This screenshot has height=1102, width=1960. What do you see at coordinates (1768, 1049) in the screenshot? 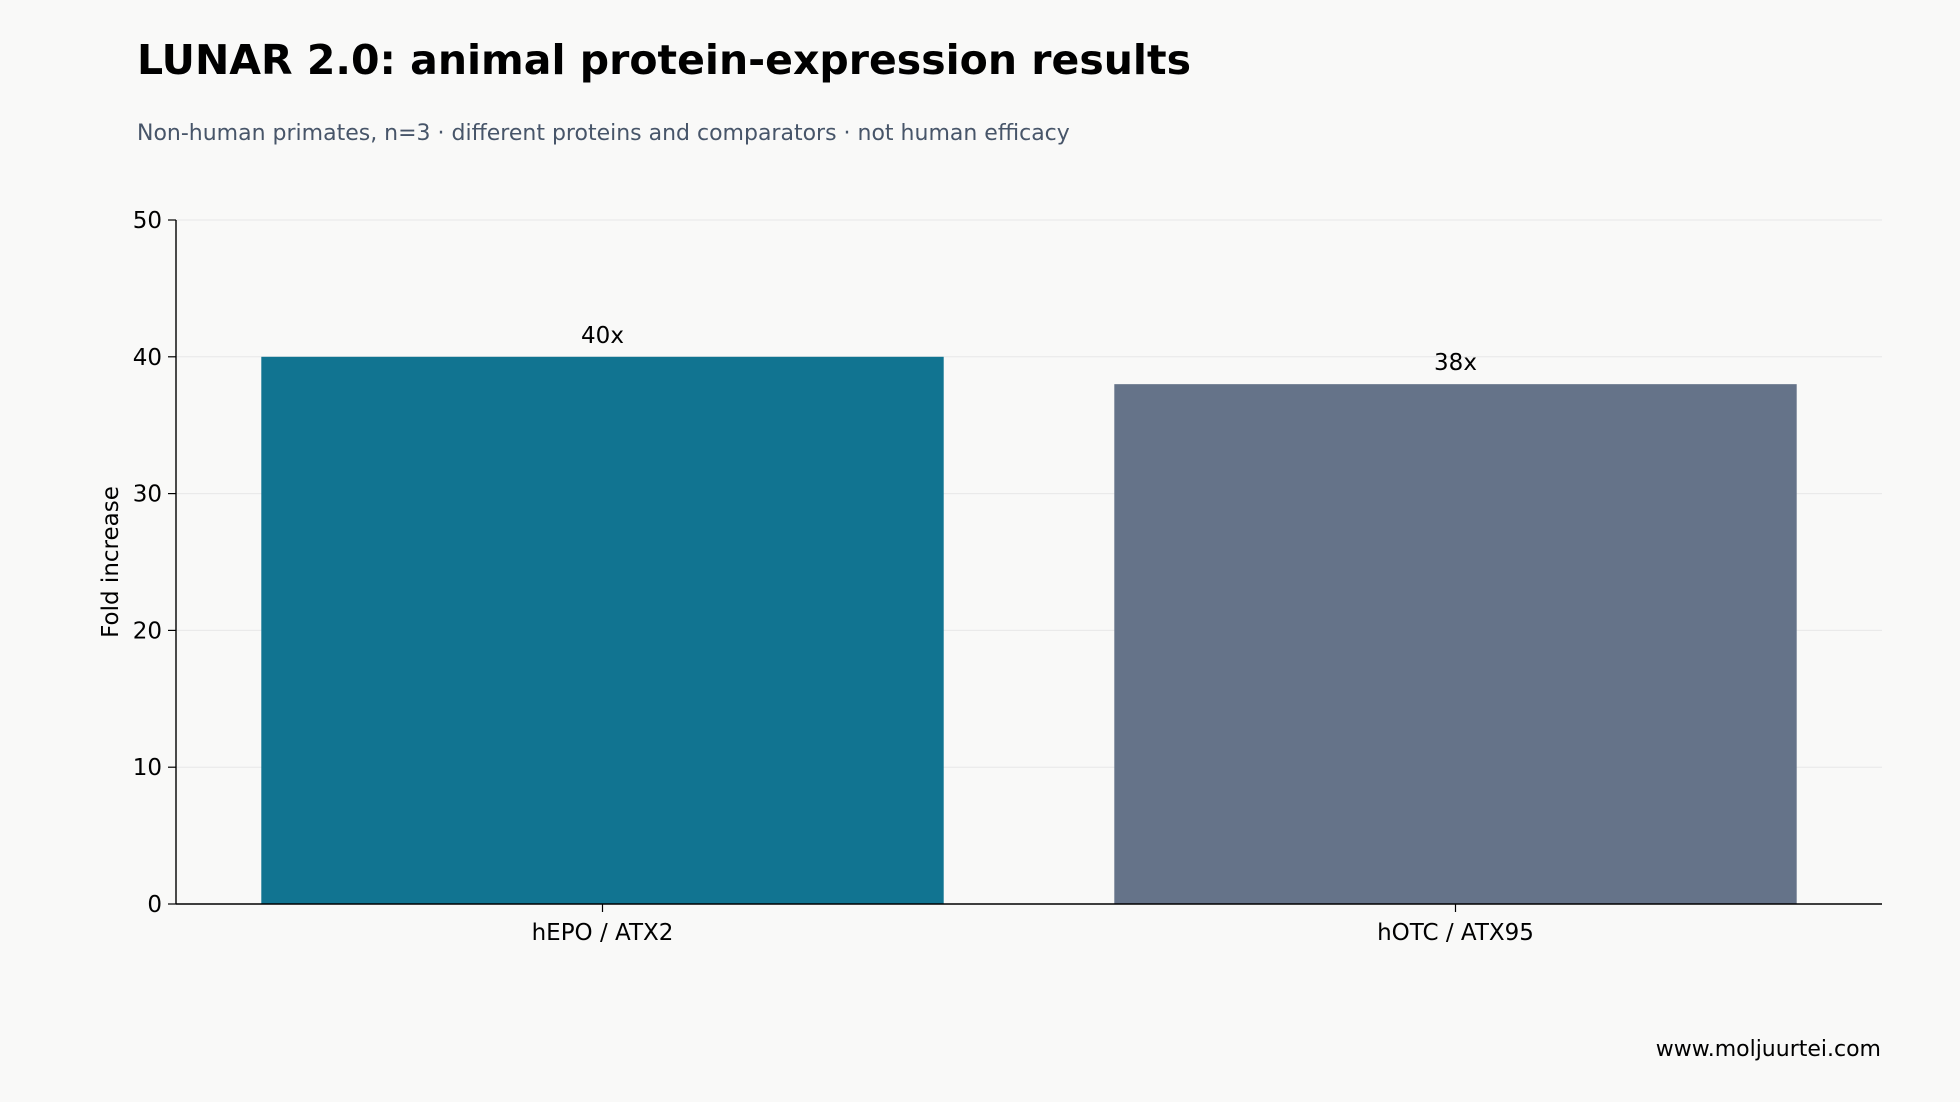
I see `source-footer: www.moljuurtei.com` at bounding box center [1768, 1049].